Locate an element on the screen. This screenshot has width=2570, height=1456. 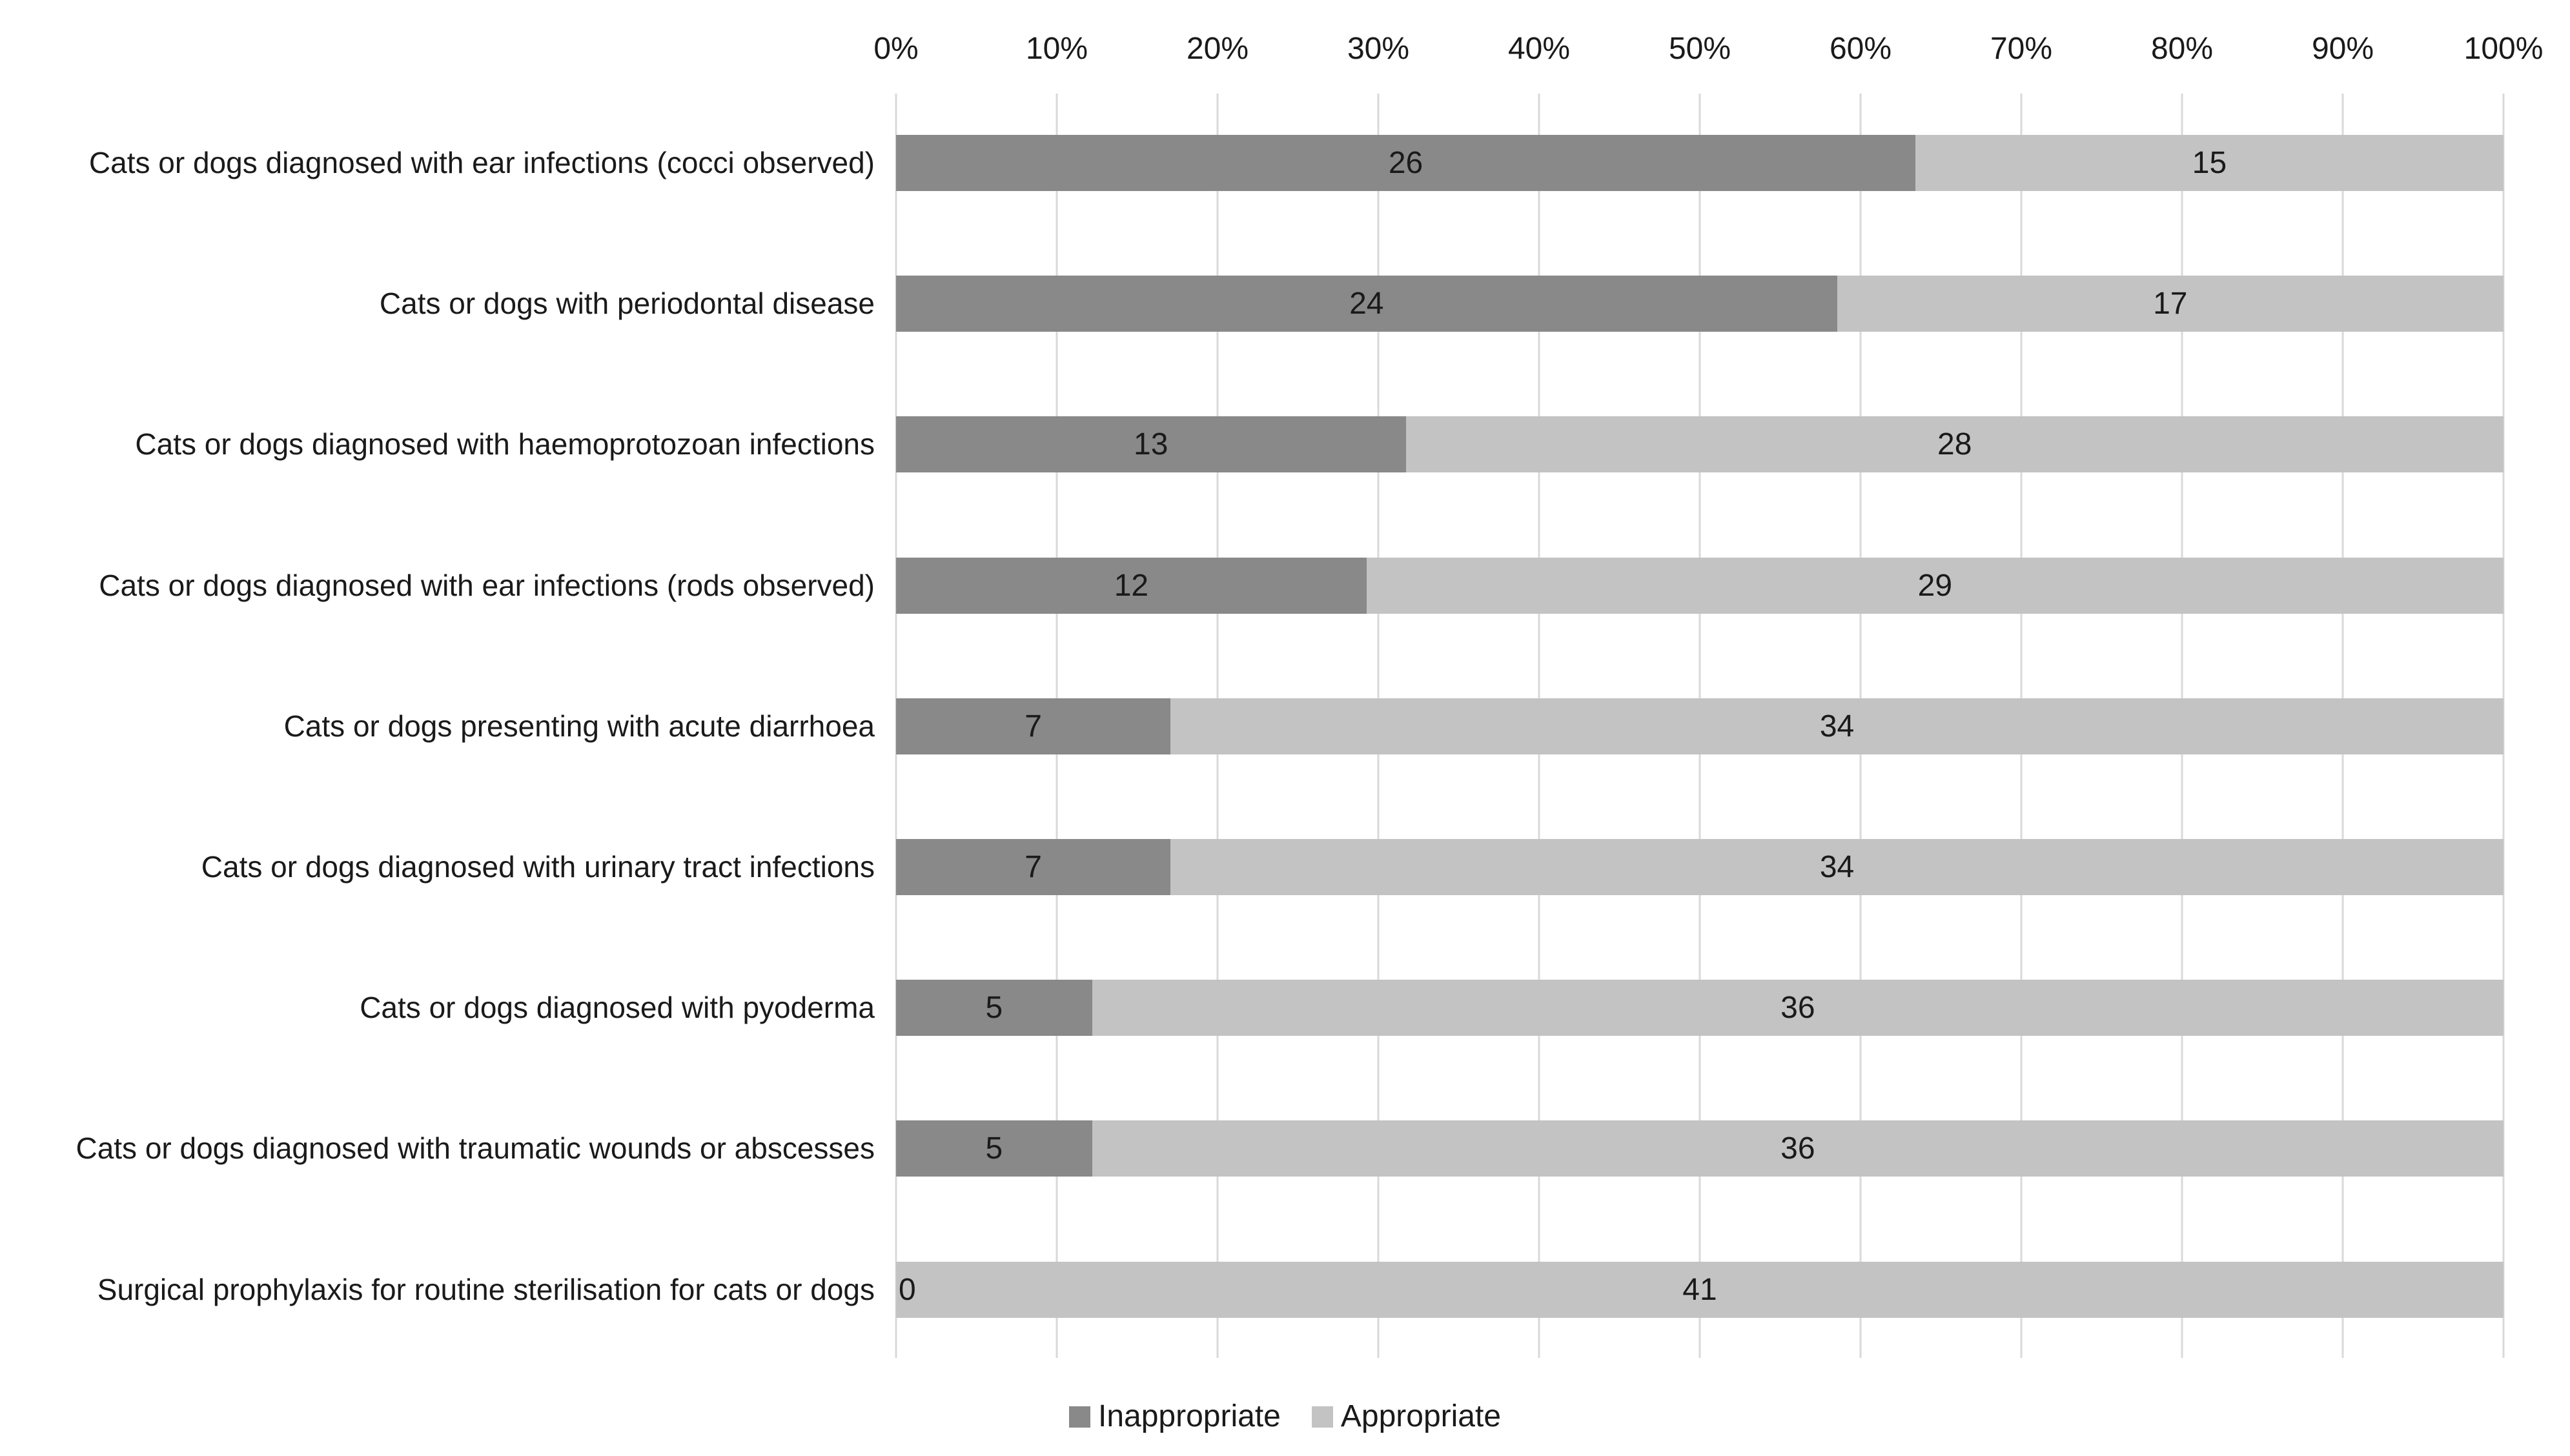
x-tick-label: 60% is located at coordinates (1860, 49).